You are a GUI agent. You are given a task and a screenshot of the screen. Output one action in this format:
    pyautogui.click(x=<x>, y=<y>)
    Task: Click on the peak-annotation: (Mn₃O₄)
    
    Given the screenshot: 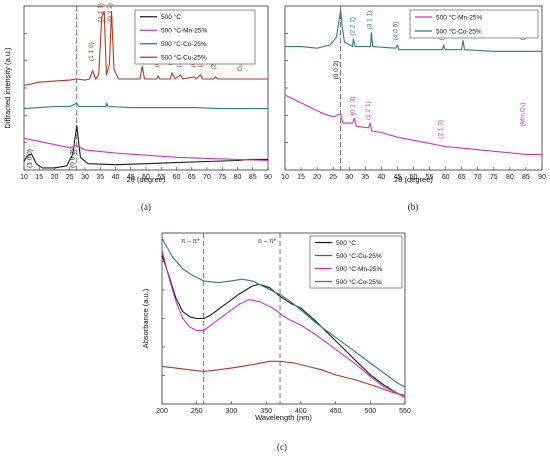 What is the action you would take?
    pyautogui.click(x=522, y=115)
    